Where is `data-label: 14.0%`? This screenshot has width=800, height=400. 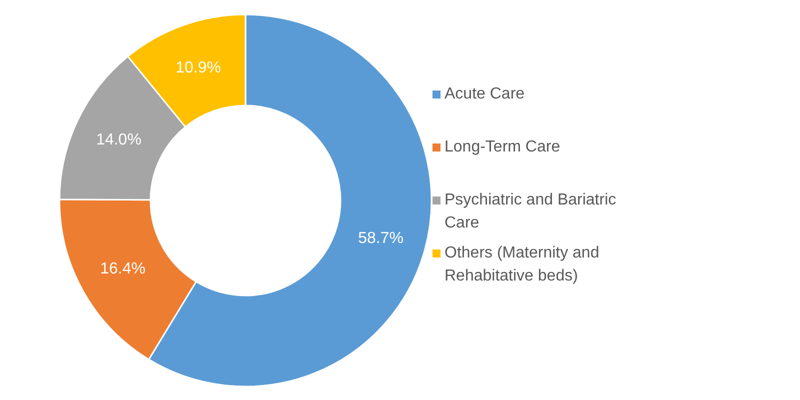
data-label: 14.0% is located at coordinates (119, 139).